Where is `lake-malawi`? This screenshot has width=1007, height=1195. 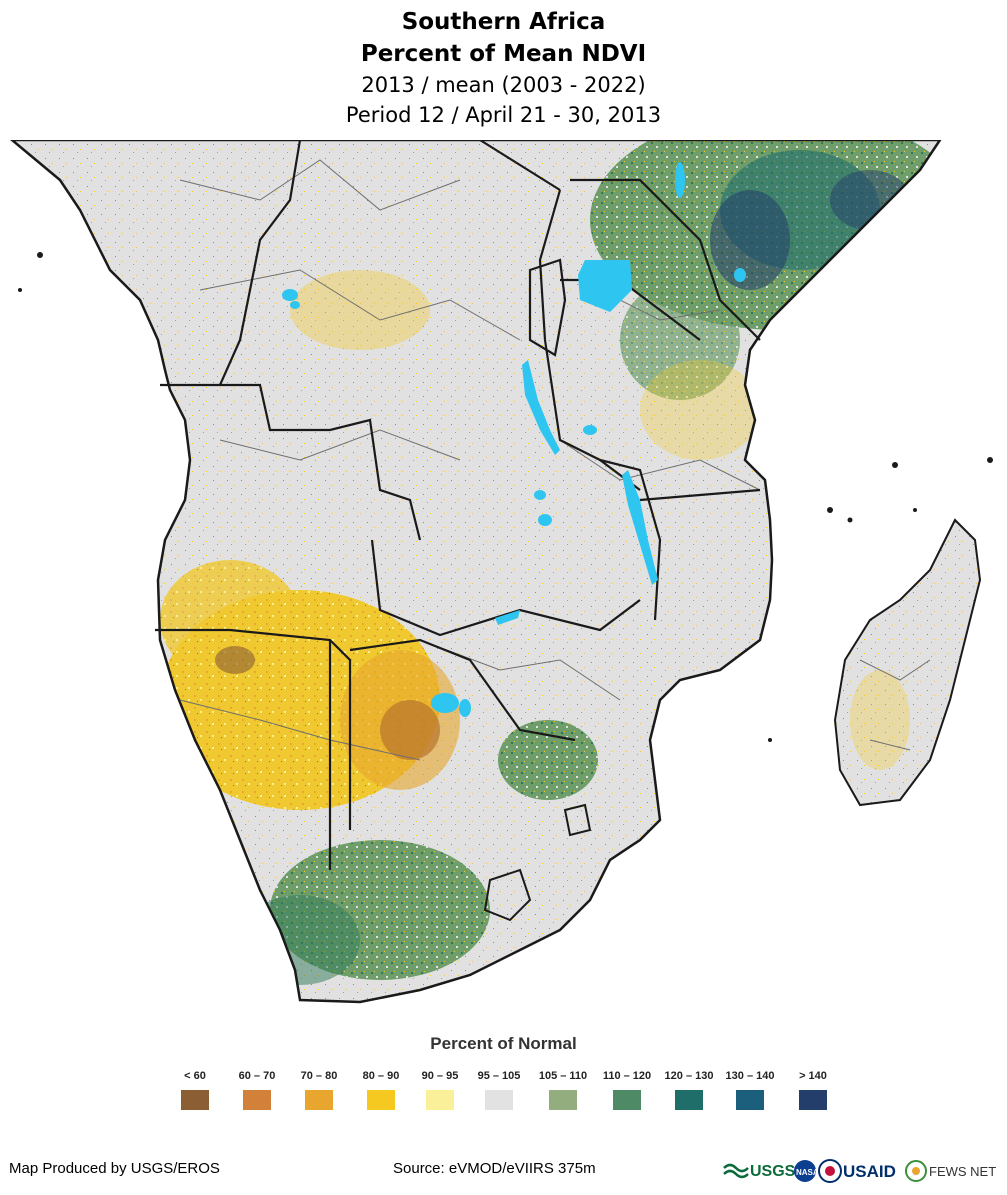
lake-malawi is located at coordinates (640, 527).